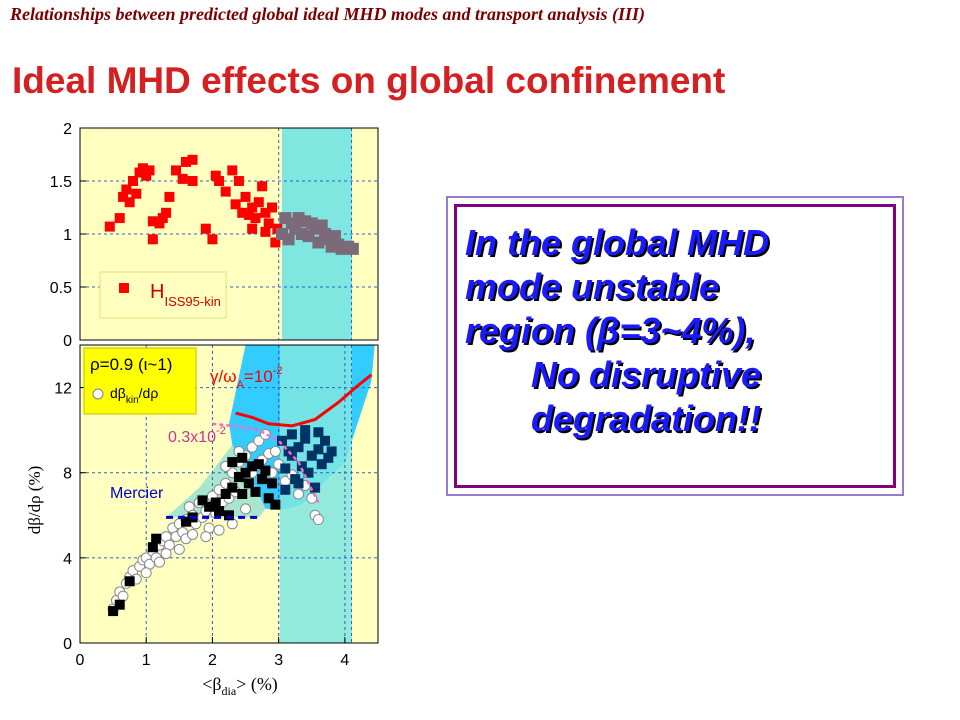 The image size is (960, 720). Describe the element at coordinates (246, 378) in the screenshot. I see `growth-label-large: γ/ωA=10-2` at that location.